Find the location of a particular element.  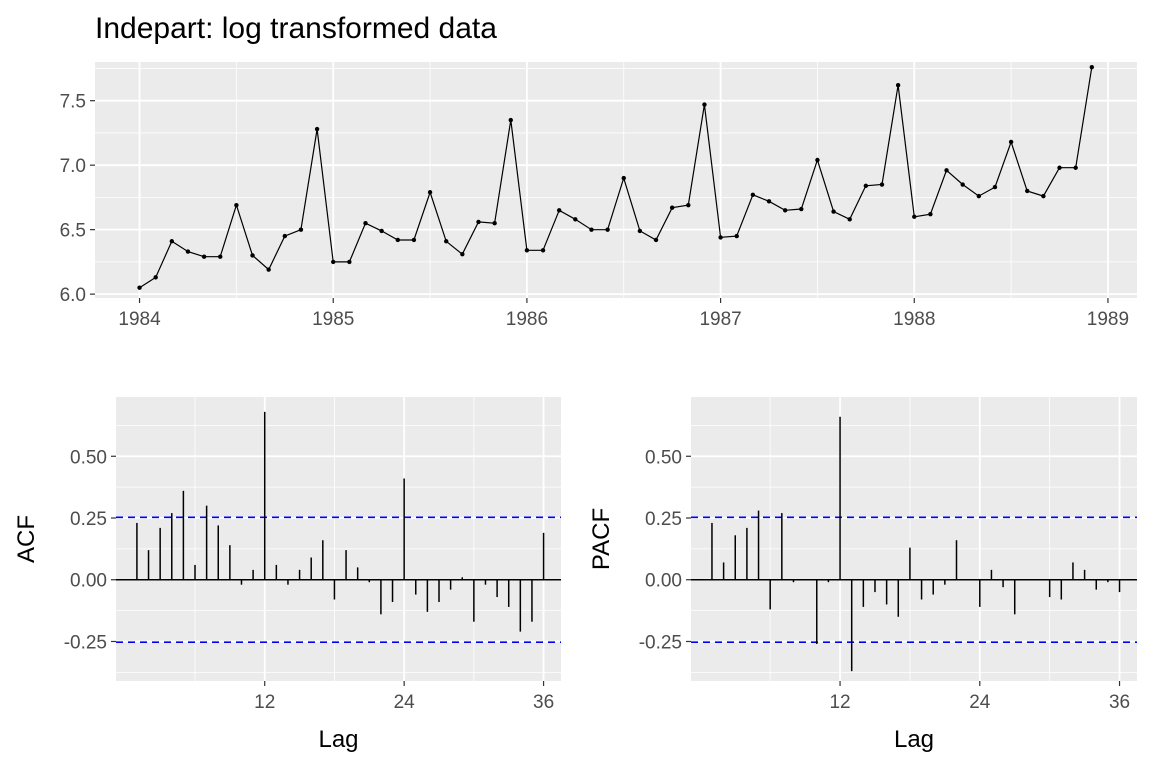

acf-panel-background is located at coordinates (338, 539).